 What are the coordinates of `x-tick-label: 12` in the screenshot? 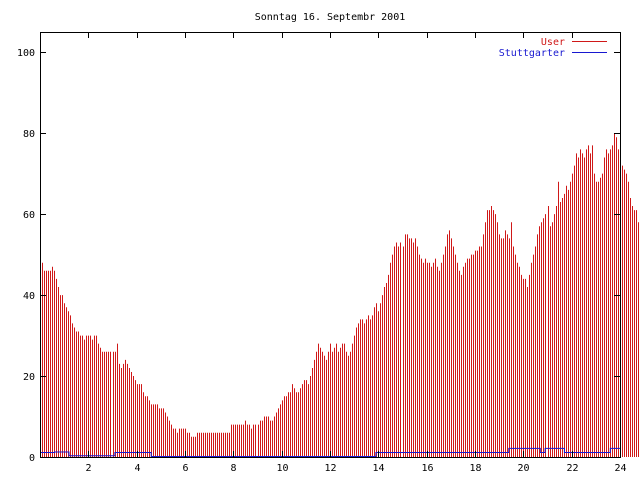 It's located at (330, 468).